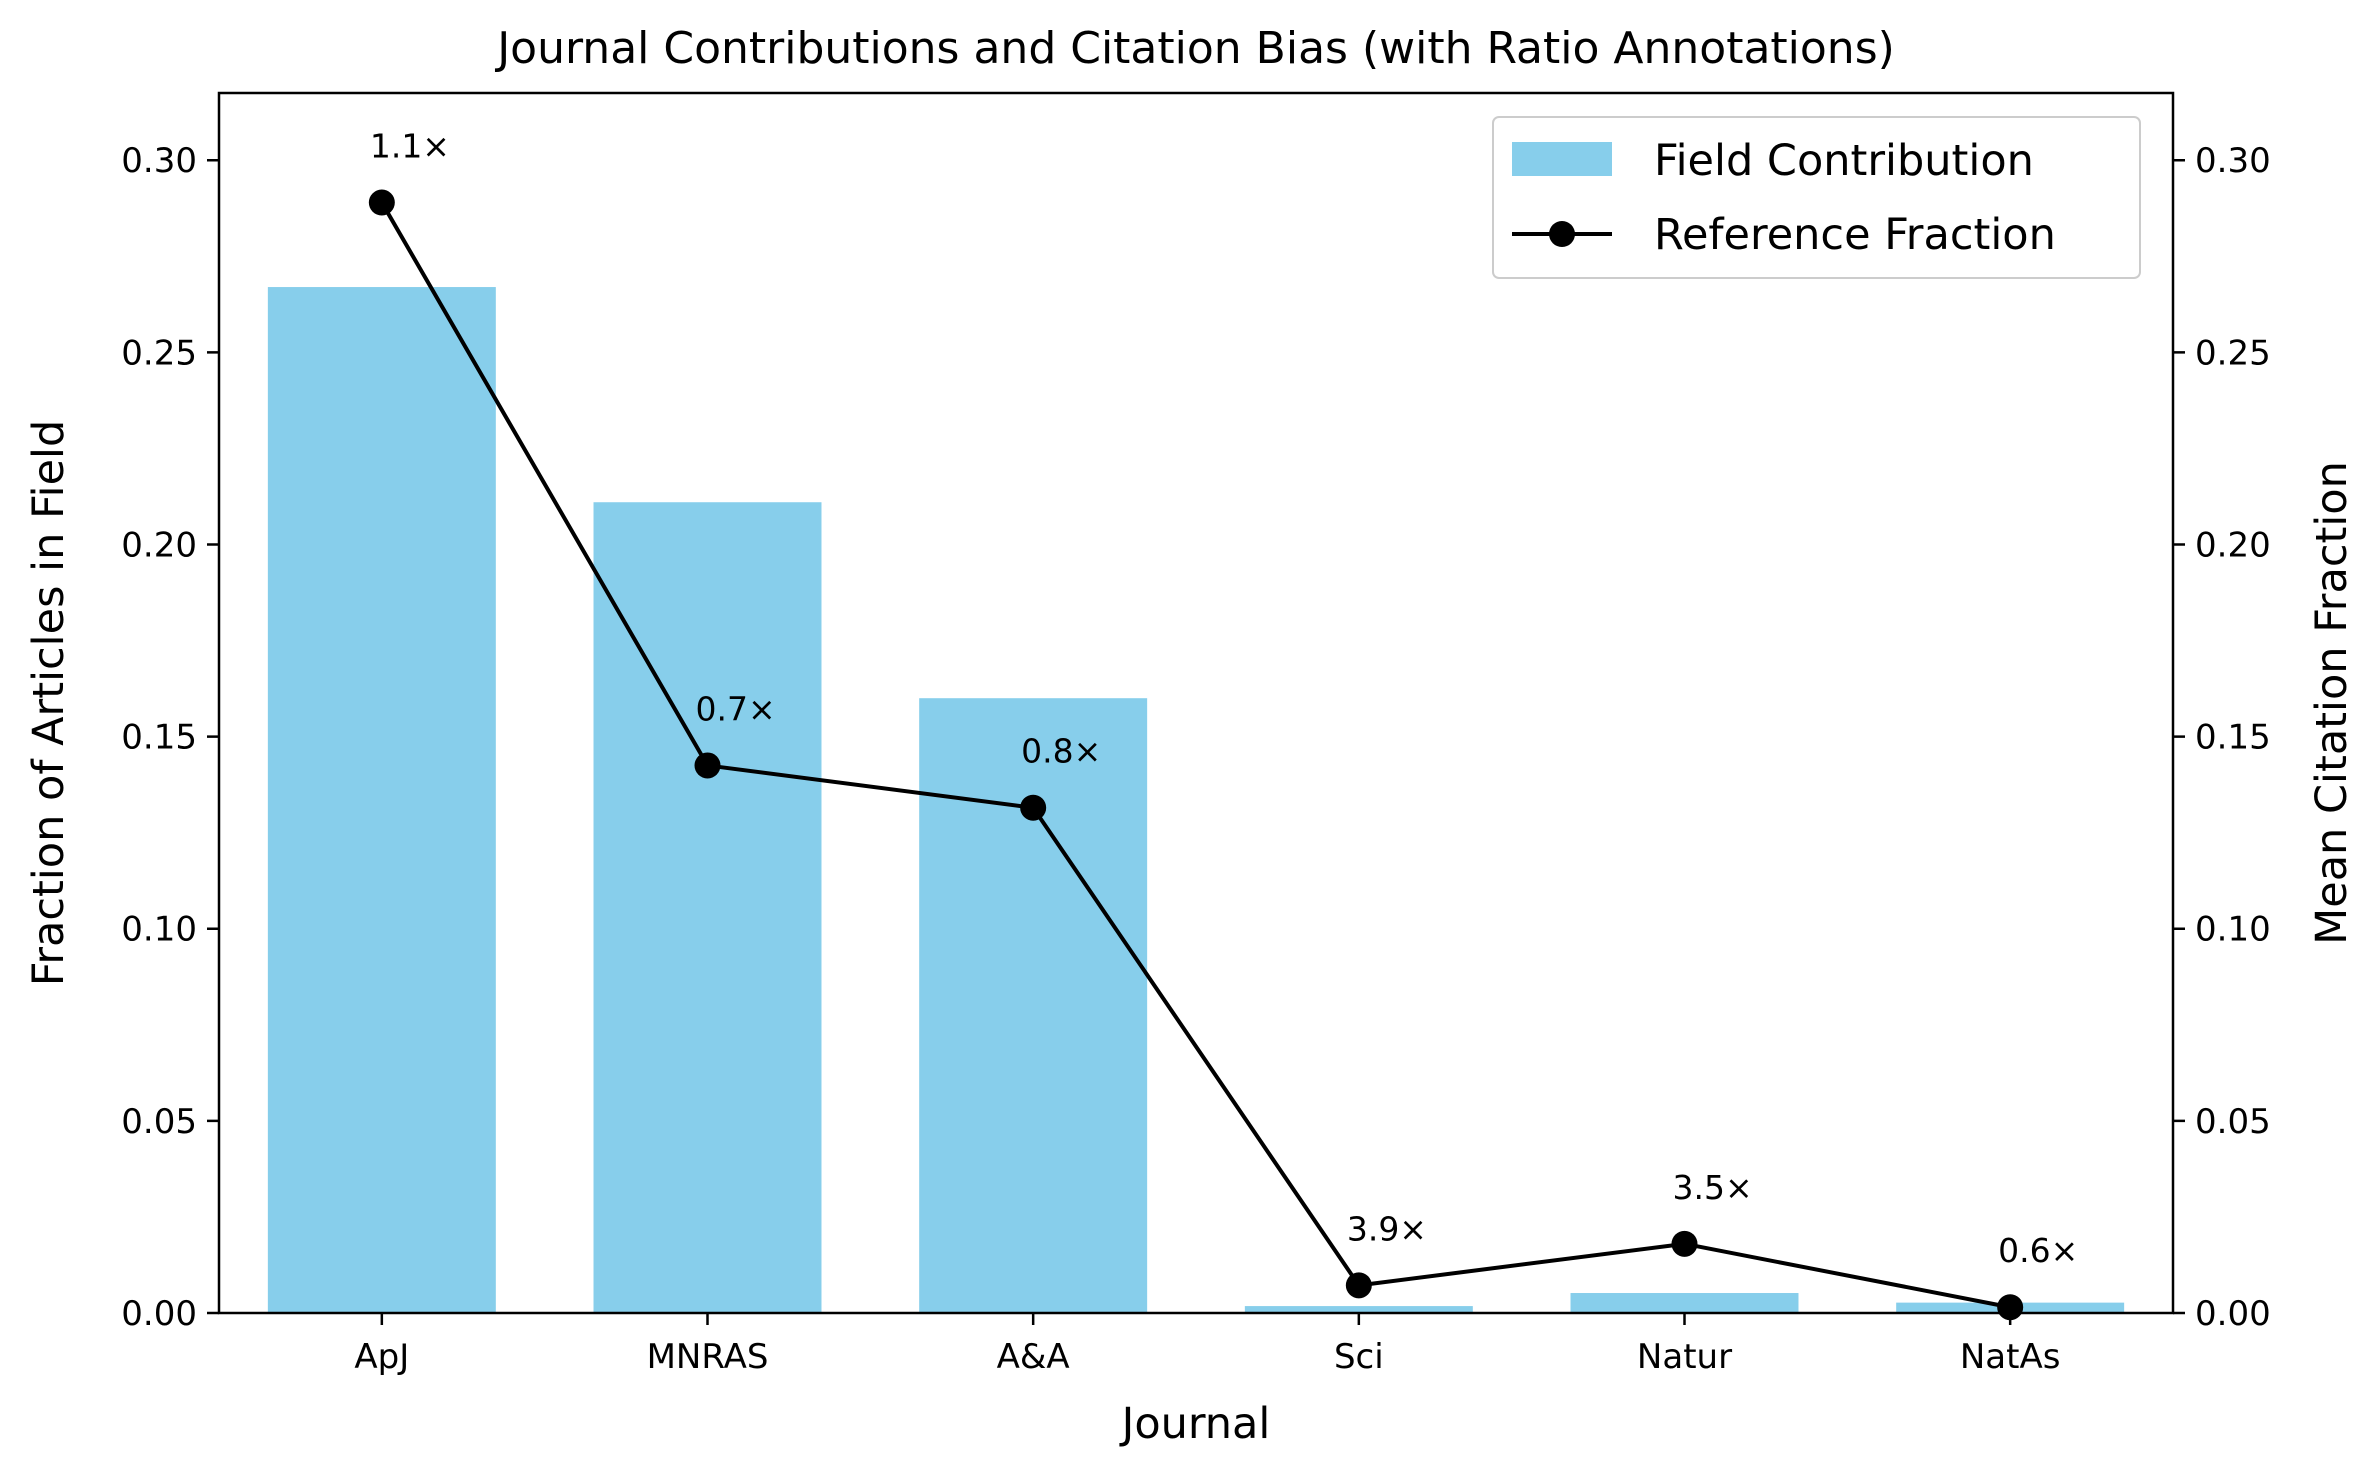 The image size is (2375, 1473). What do you see at coordinates (1684, 1243) in the screenshot?
I see `point-natur` at bounding box center [1684, 1243].